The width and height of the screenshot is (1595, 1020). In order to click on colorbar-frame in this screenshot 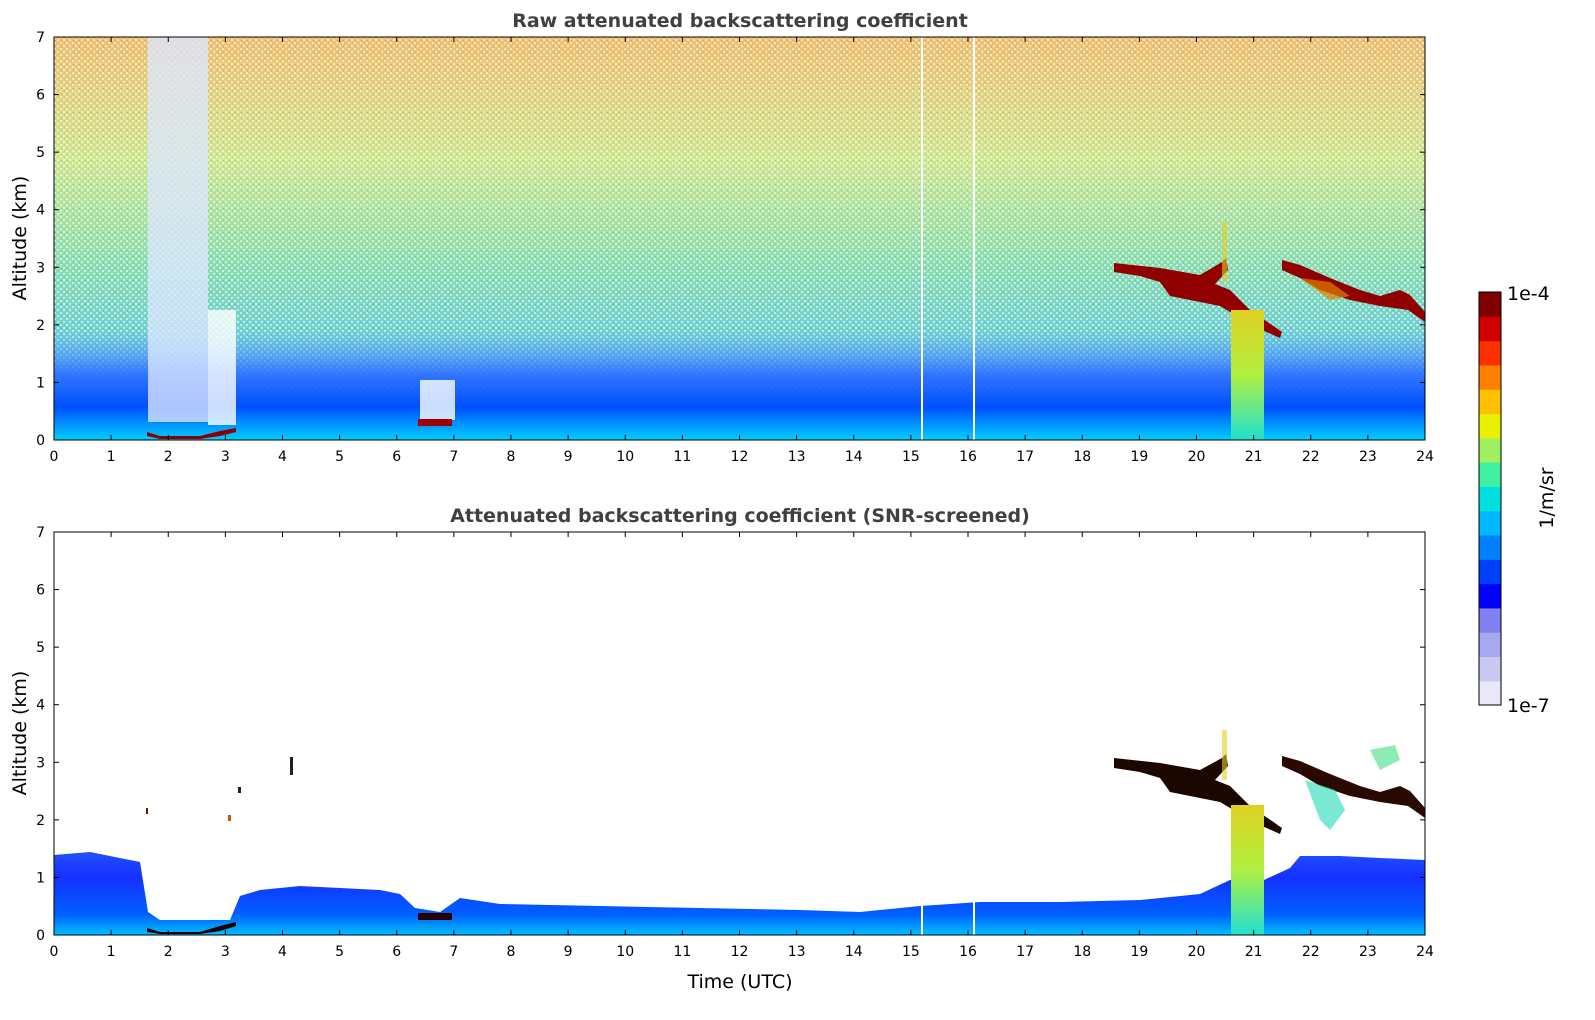, I will do `click(1490, 498)`.